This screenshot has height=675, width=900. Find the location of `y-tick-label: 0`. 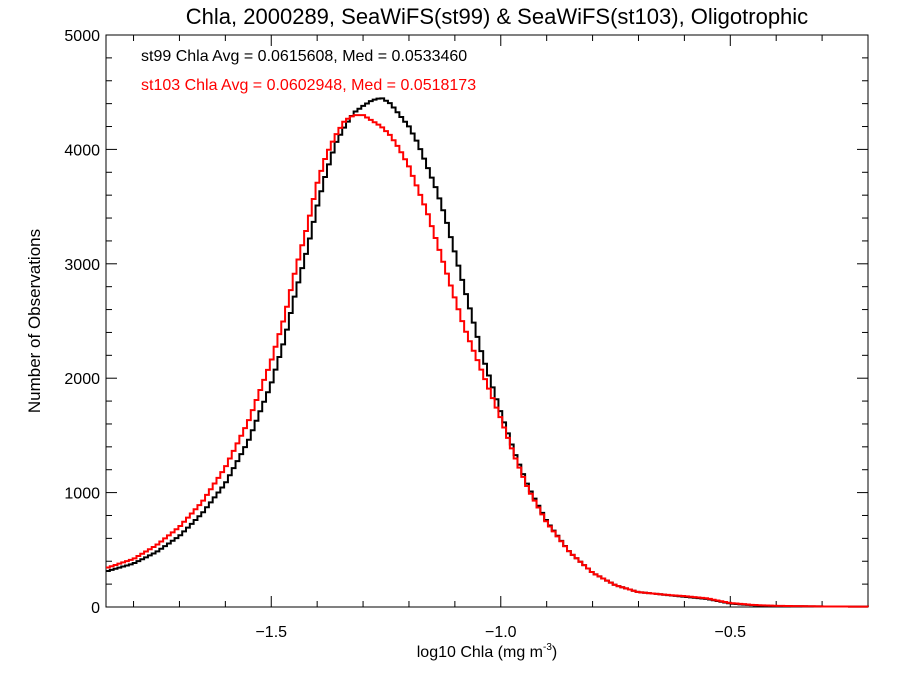

y-tick-label: 0 is located at coordinates (95, 608).